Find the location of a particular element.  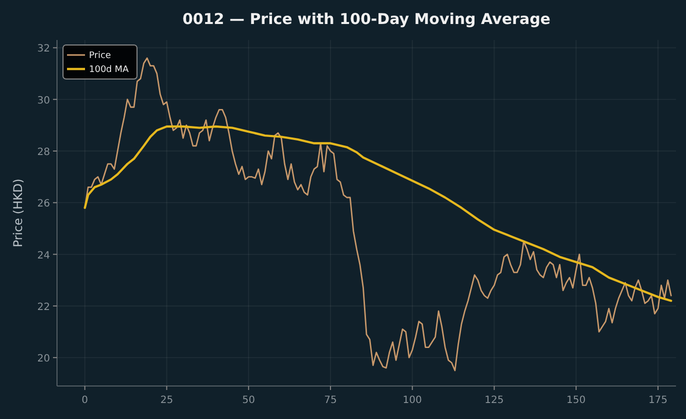

legend-label: Price is located at coordinates (100, 56).